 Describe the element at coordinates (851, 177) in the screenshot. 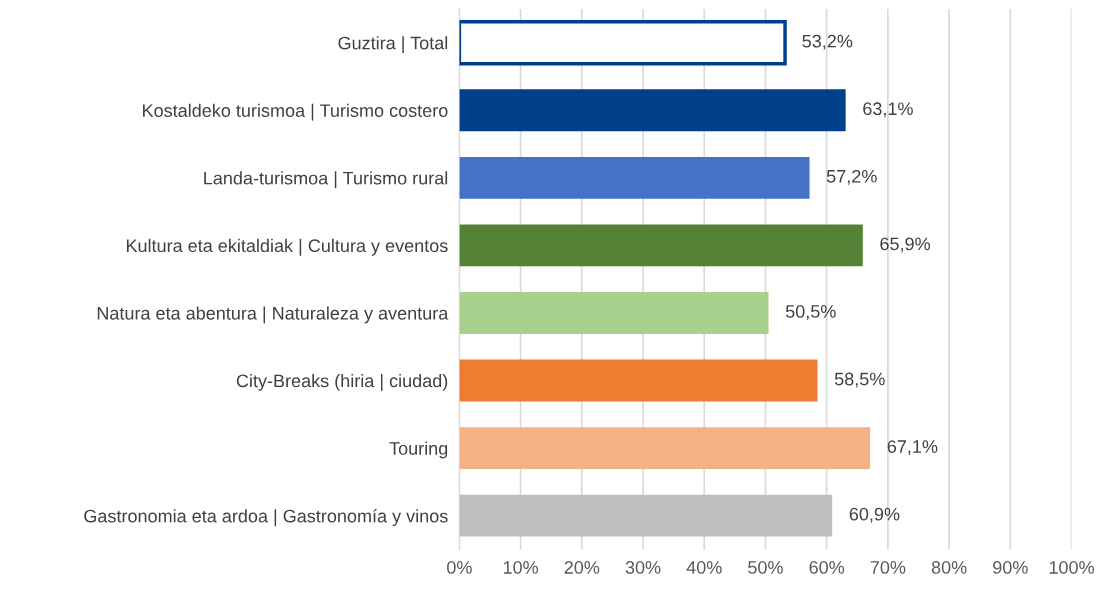

I see `data-label: 57,2%` at that location.